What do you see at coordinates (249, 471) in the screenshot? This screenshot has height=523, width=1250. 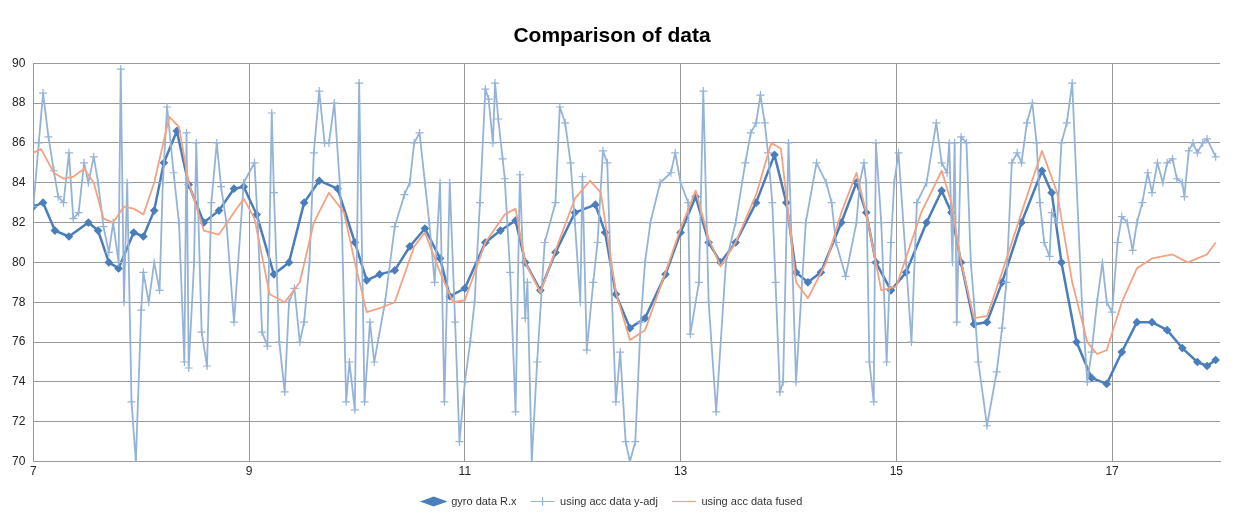 I see `x-tick-label: 9` at bounding box center [249, 471].